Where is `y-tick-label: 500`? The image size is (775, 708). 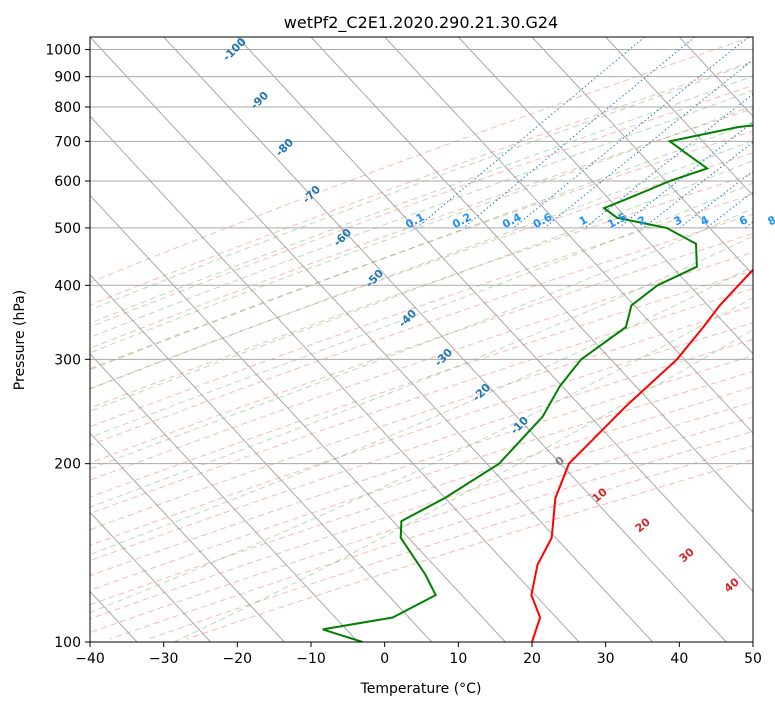 y-tick-label: 500 is located at coordinates (67, 229).